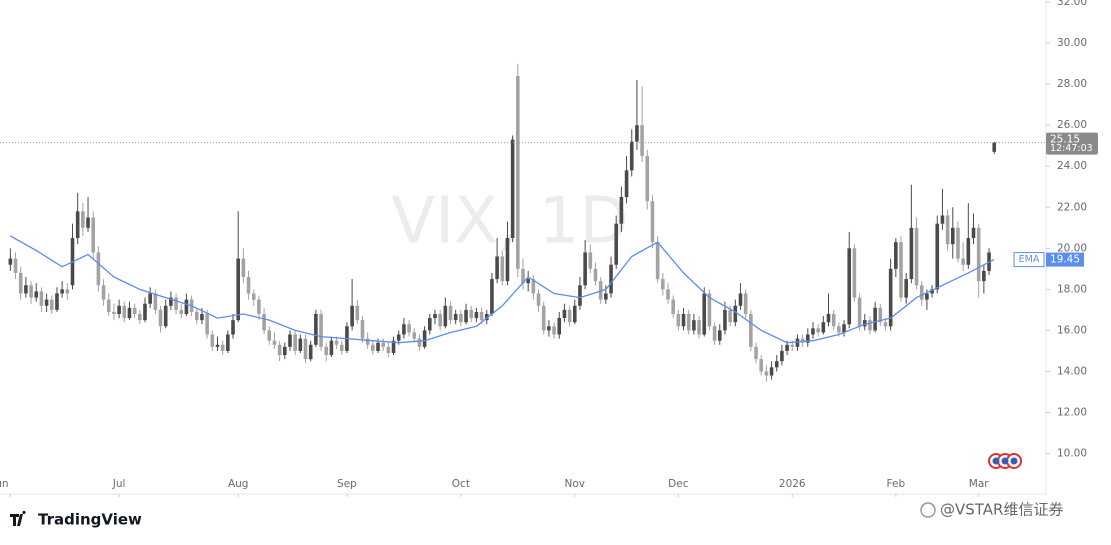 Image resolution: width=1111 pixels, height=545 pixels. What do you see at coordinates (1072, 125) in the screenshot?
I see `y-tick-label: 26.00` at bounding box center [1072, 125].